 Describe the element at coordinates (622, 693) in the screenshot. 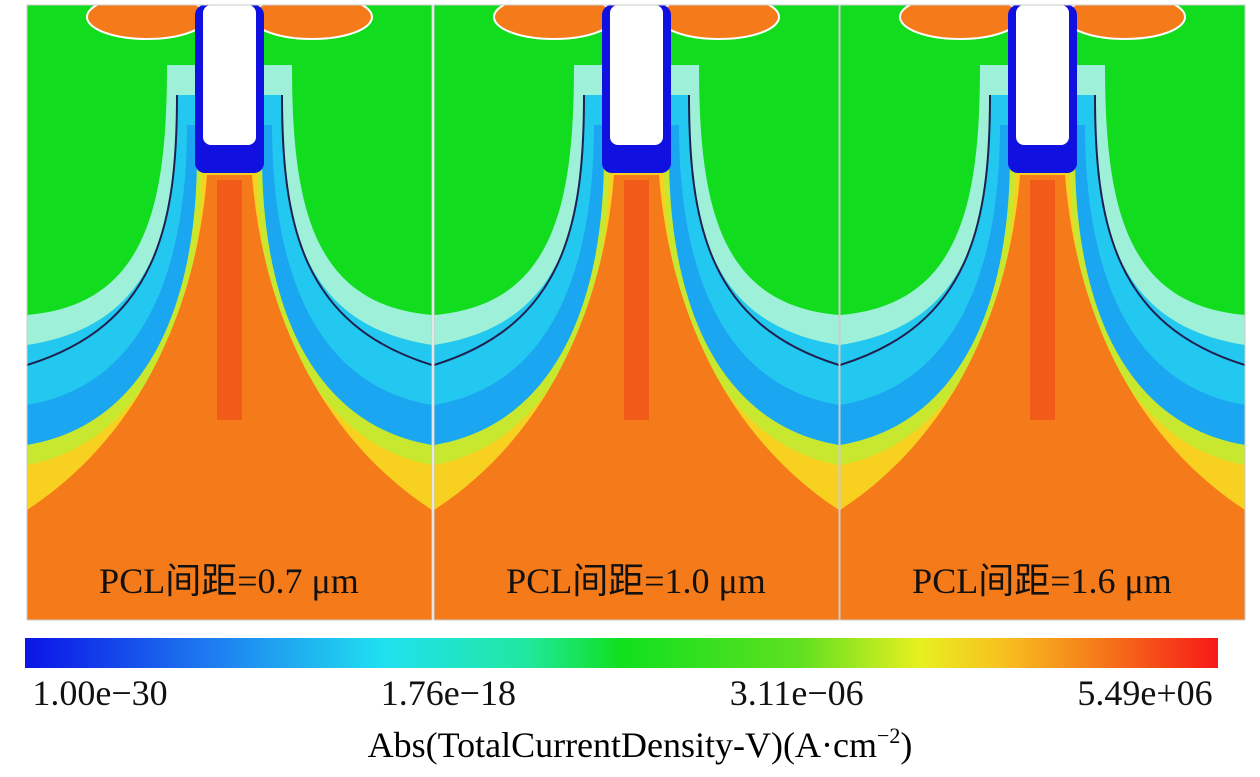

I see `colorbar-ticks: 1.00e−30 1.76e−18 3.11e−06 5.49e+06` at that location.